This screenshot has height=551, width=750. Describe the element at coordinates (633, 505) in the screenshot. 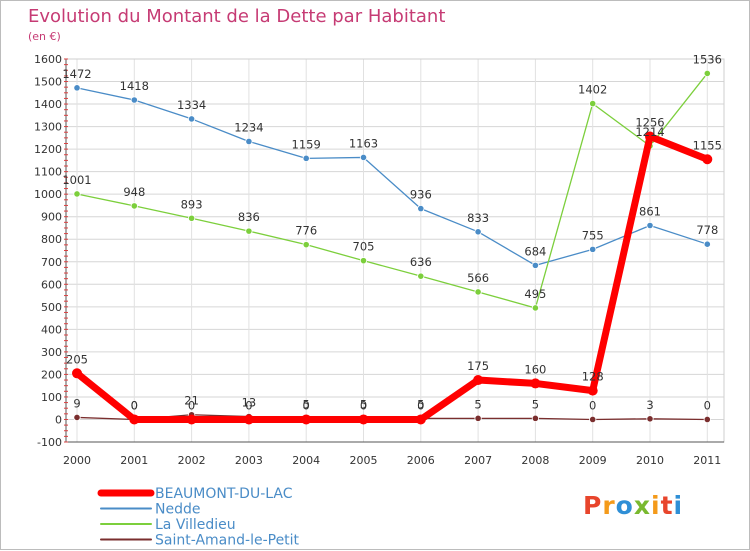

I see `proxiti-logo: Proxiti` at that location.